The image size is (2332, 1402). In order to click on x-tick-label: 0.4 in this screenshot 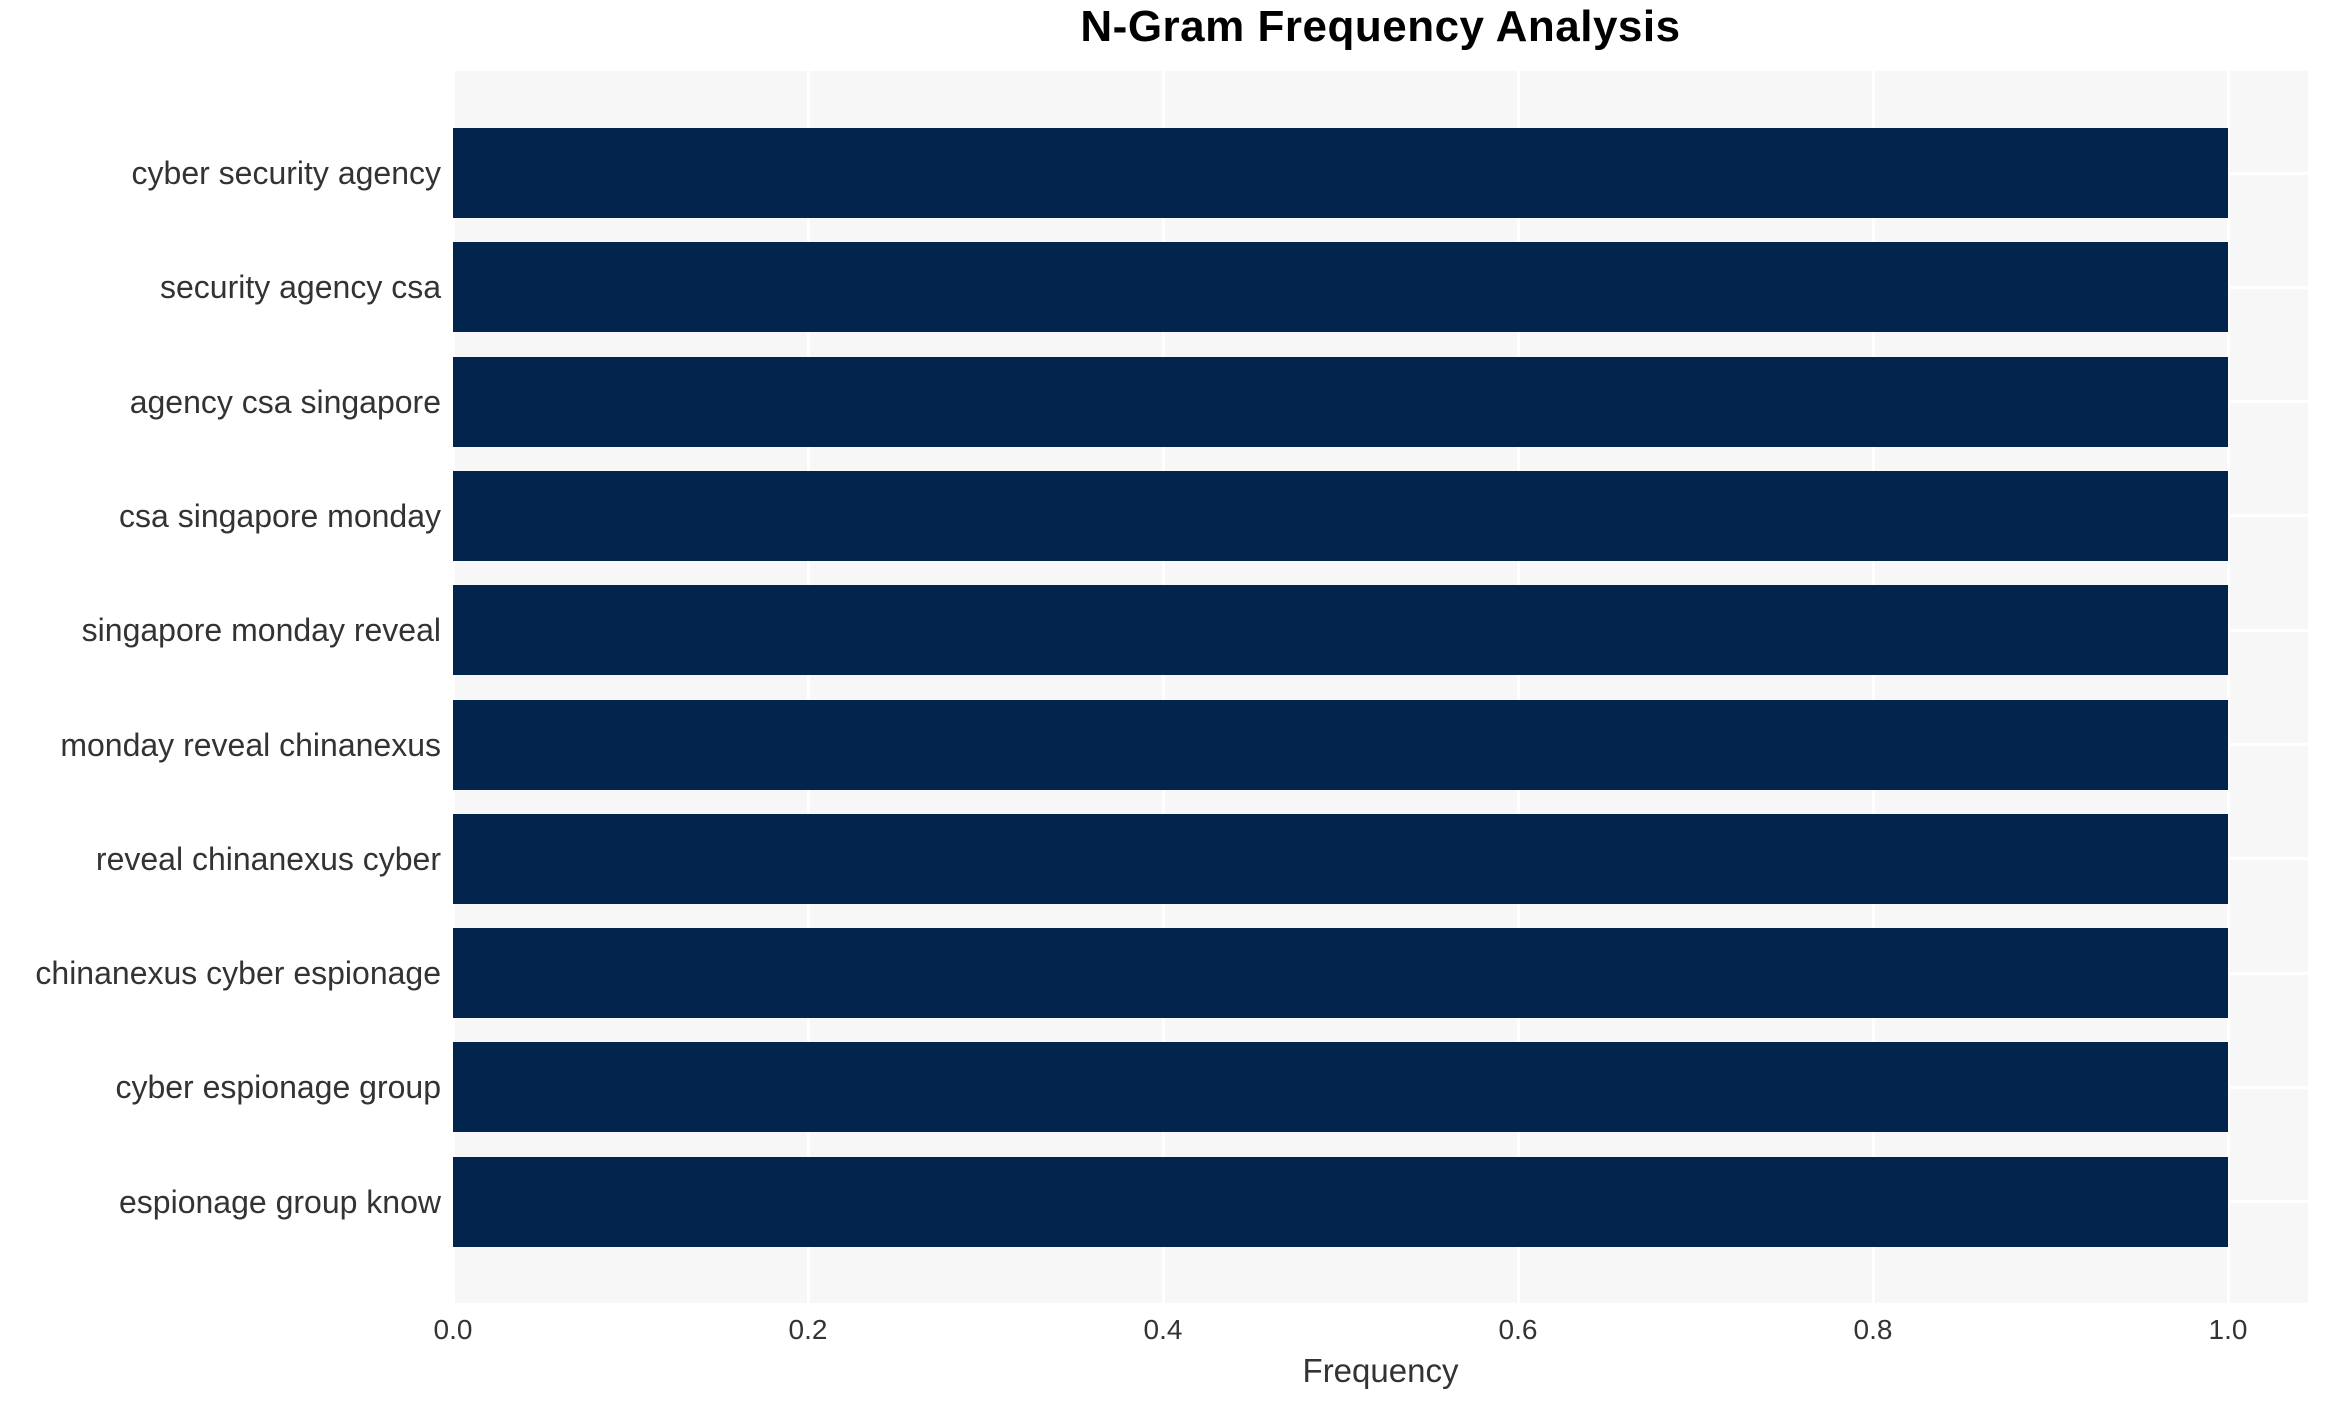, I will do `click(1163, 1329)`.